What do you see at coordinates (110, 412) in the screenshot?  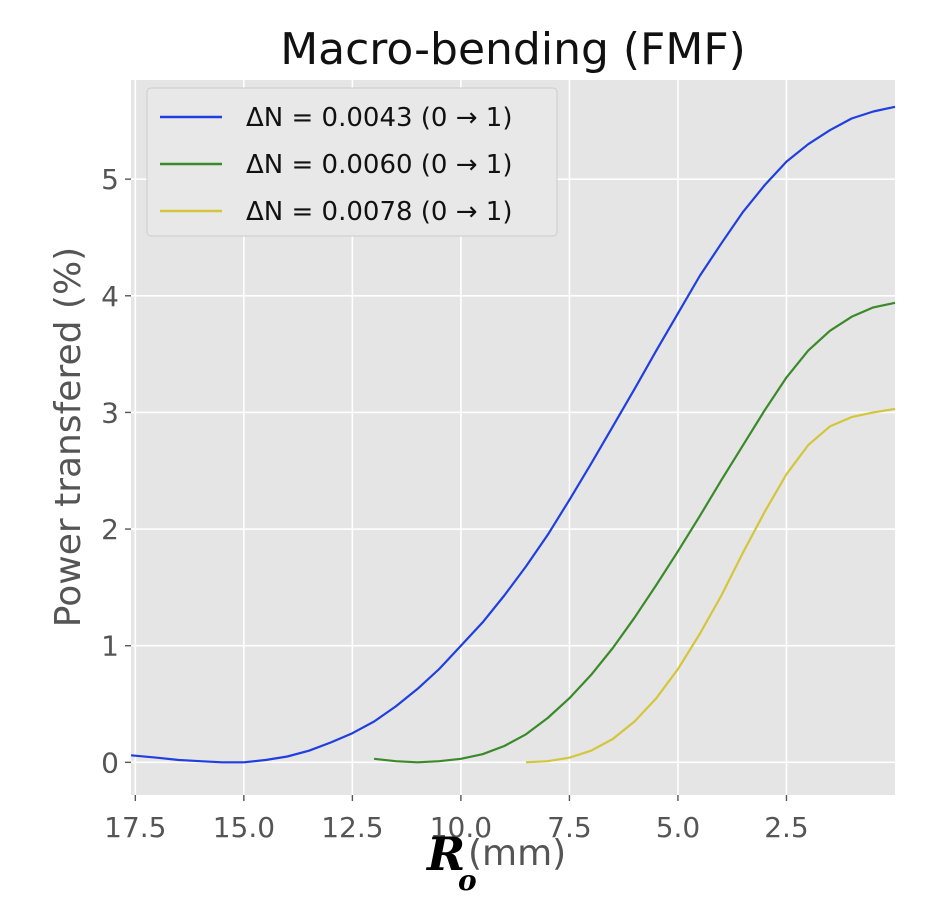 I see `y-tick-label: 3` at bounding box center [110, 412].